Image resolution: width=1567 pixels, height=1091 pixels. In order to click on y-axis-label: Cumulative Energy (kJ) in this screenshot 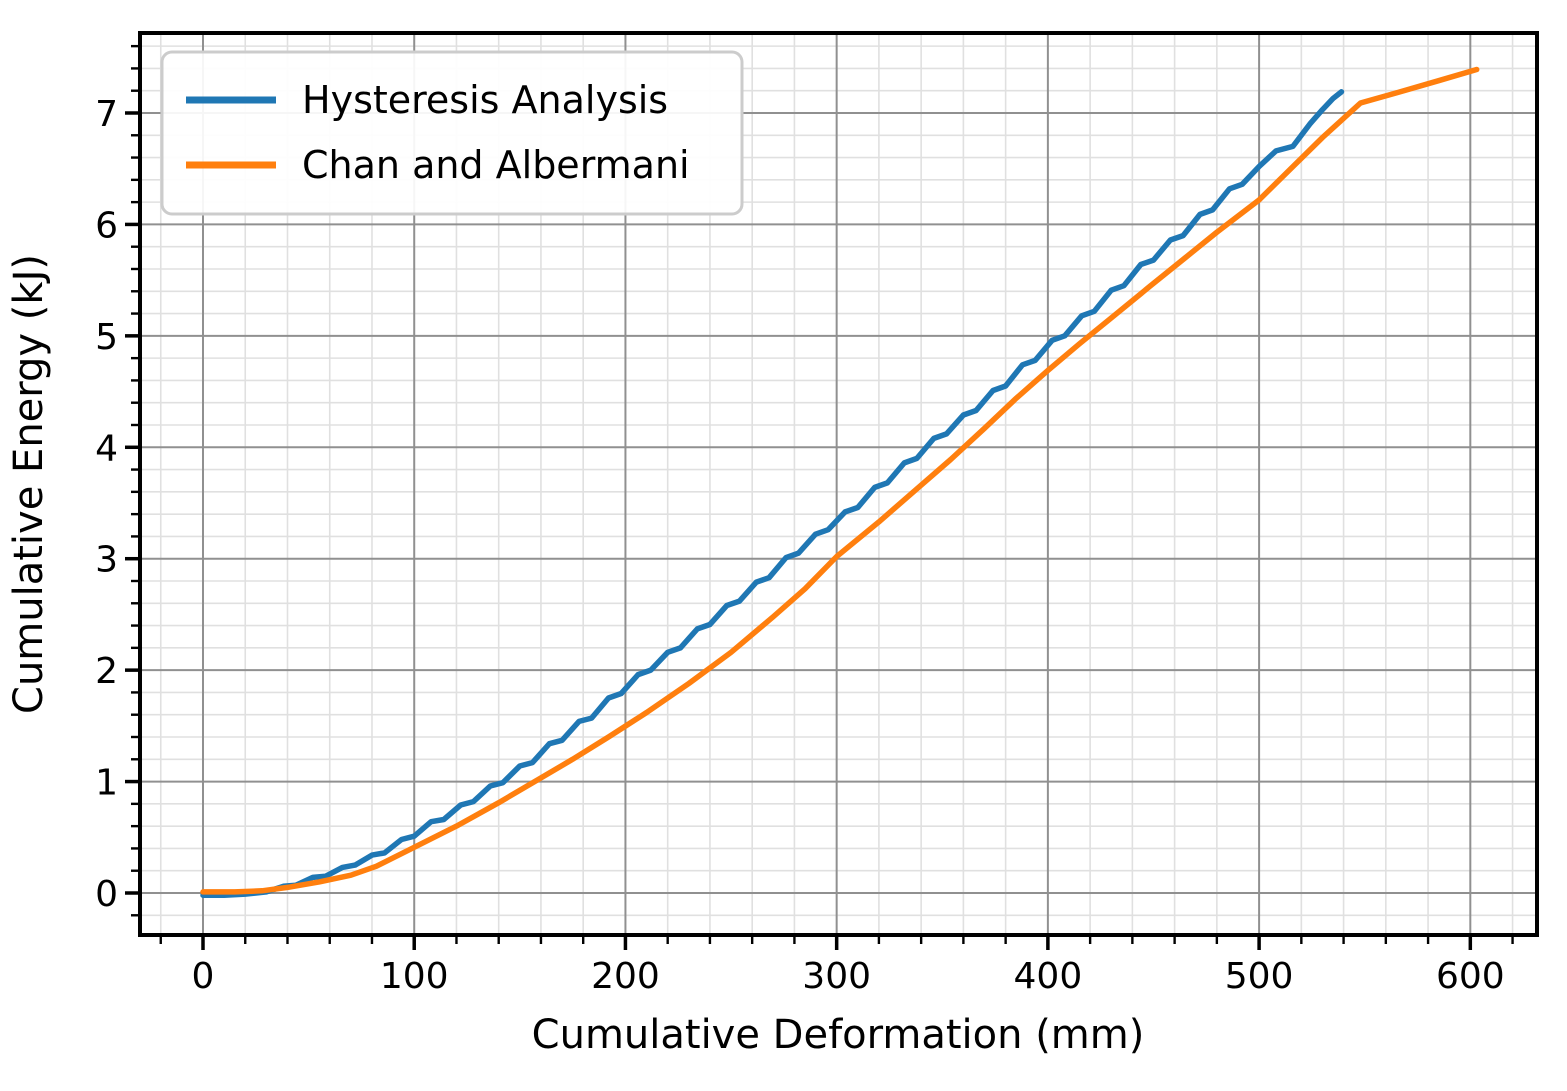, I will do `click(29, 484)`.